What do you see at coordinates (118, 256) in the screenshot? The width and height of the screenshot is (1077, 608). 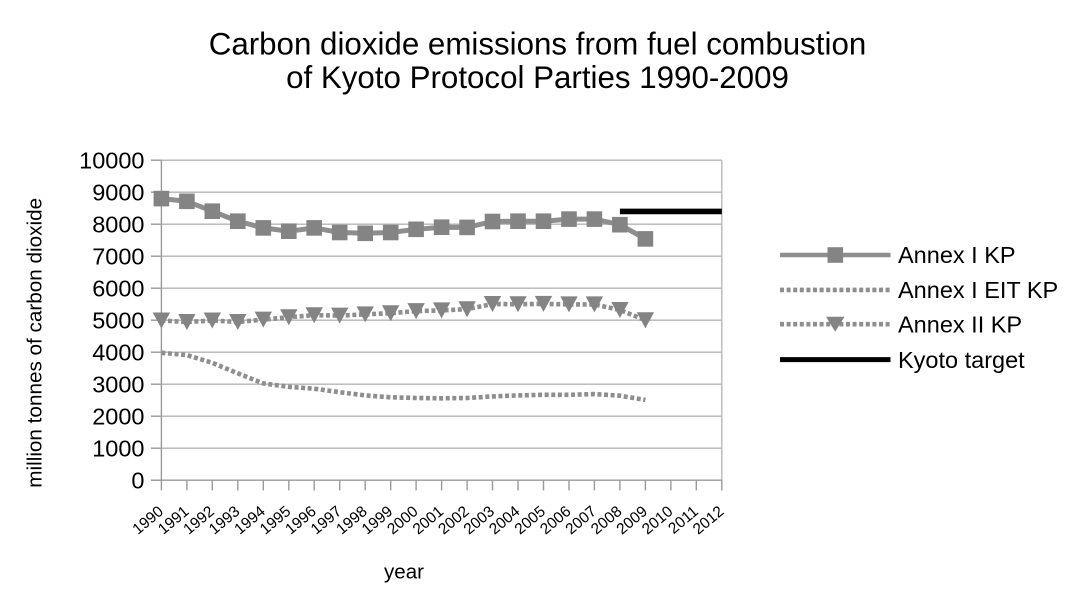 I see `svg-text: 7000` at bounding box center [118, 256].